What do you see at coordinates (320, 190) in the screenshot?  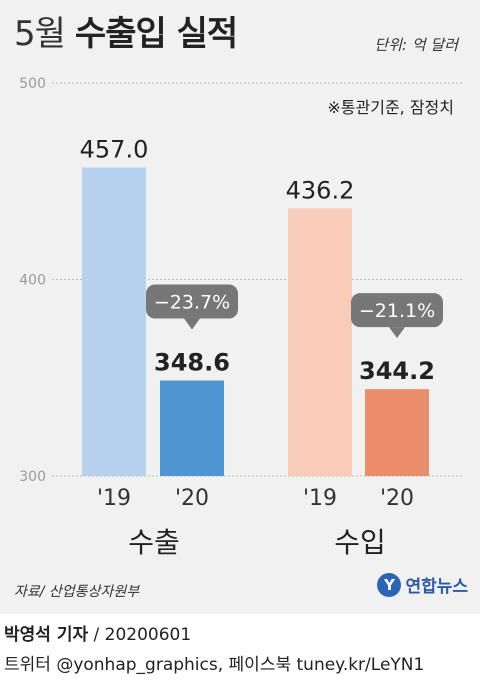 I see `bar-value-label: 436.2` at bounding box center [320, 190].